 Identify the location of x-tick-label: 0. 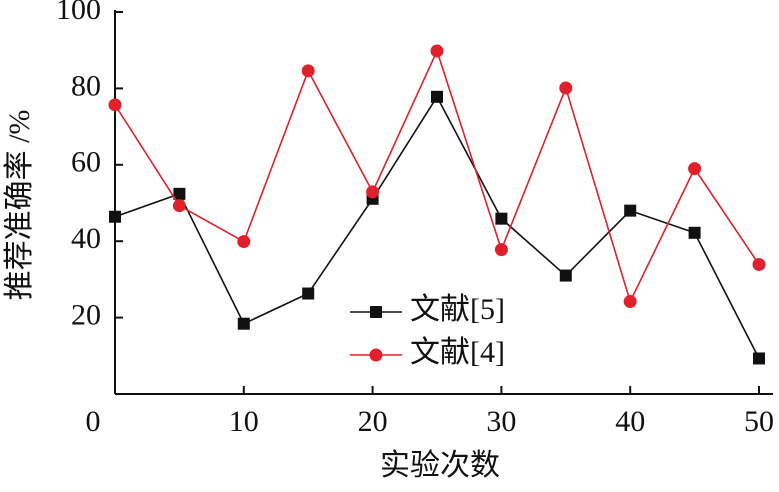
(93, 421).